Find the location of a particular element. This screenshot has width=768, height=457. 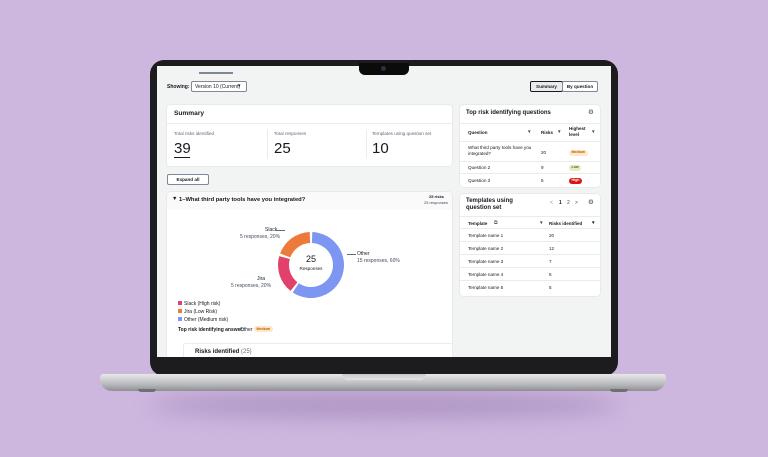

top-answer-label: Top risk identifying answer: is located at coordinates (211, 330).